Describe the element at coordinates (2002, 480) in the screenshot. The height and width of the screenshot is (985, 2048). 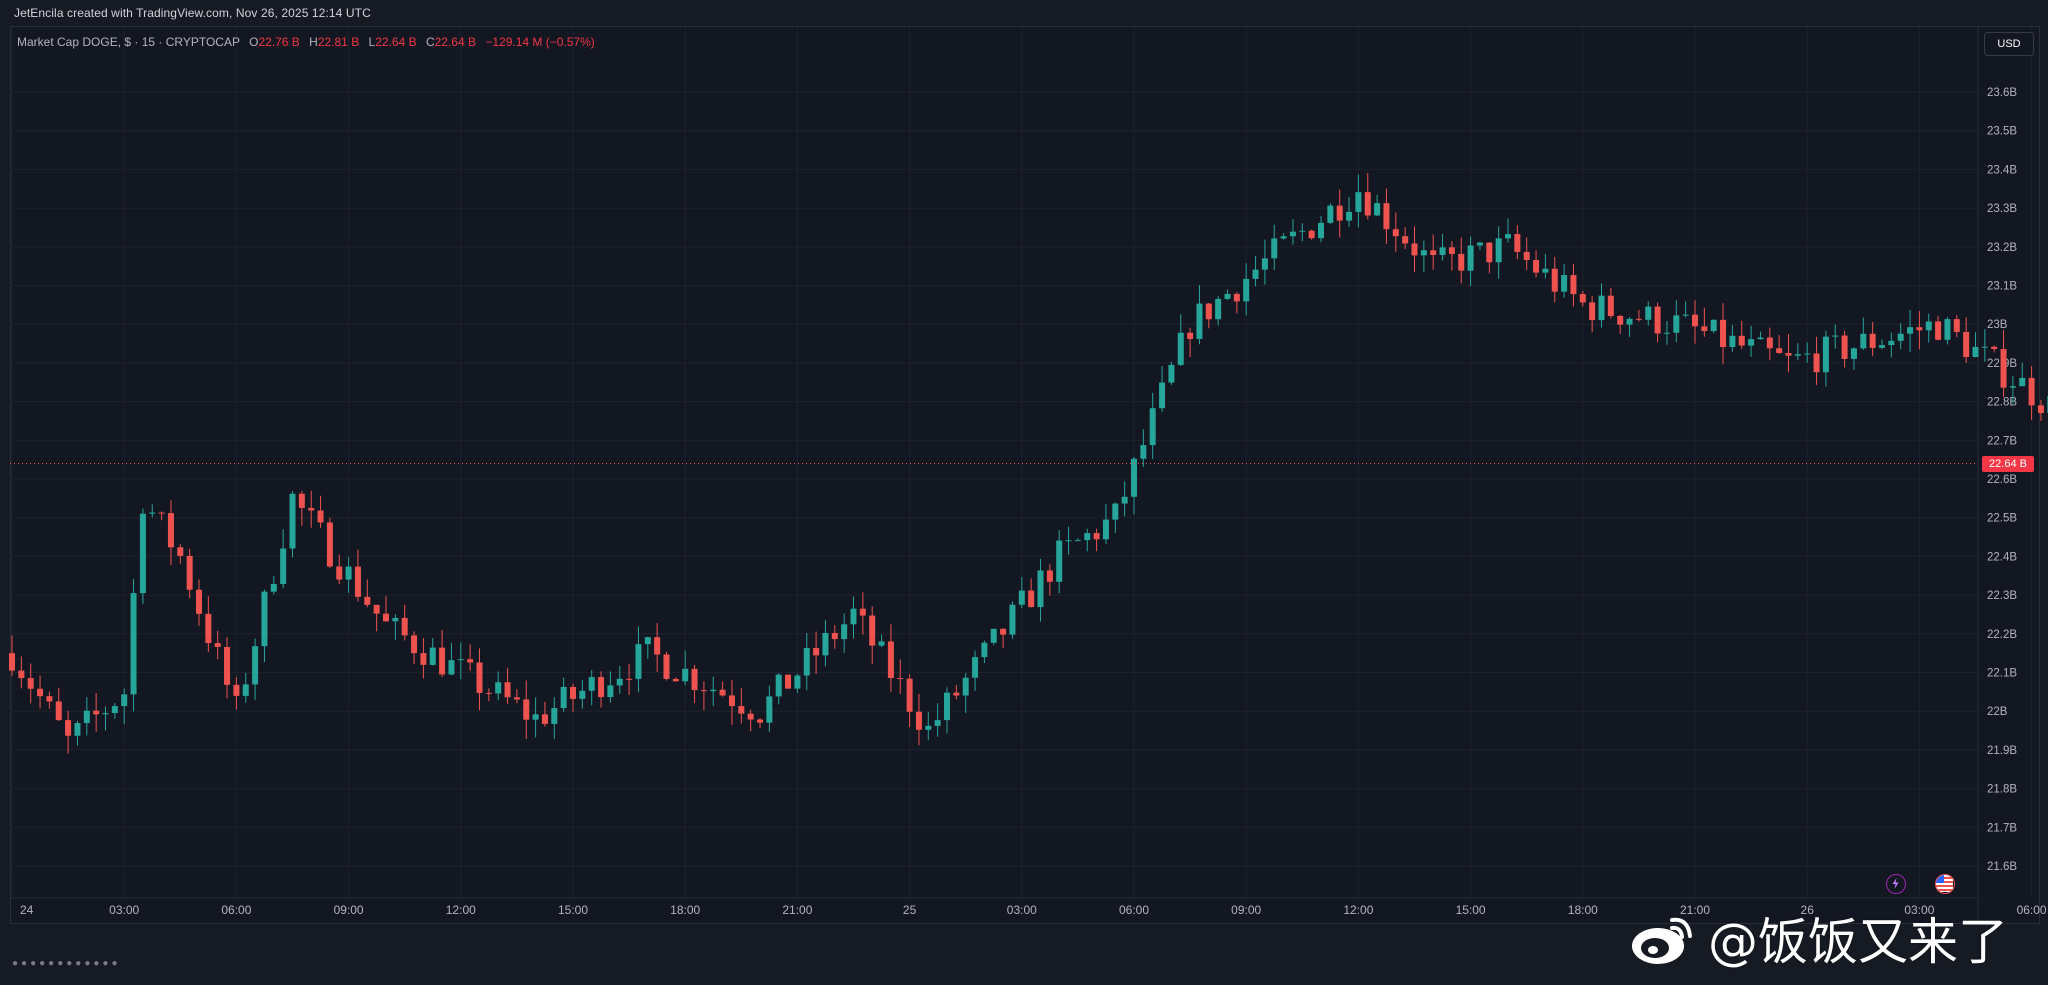
I see `y-tick-label: 22.6B` at that location.